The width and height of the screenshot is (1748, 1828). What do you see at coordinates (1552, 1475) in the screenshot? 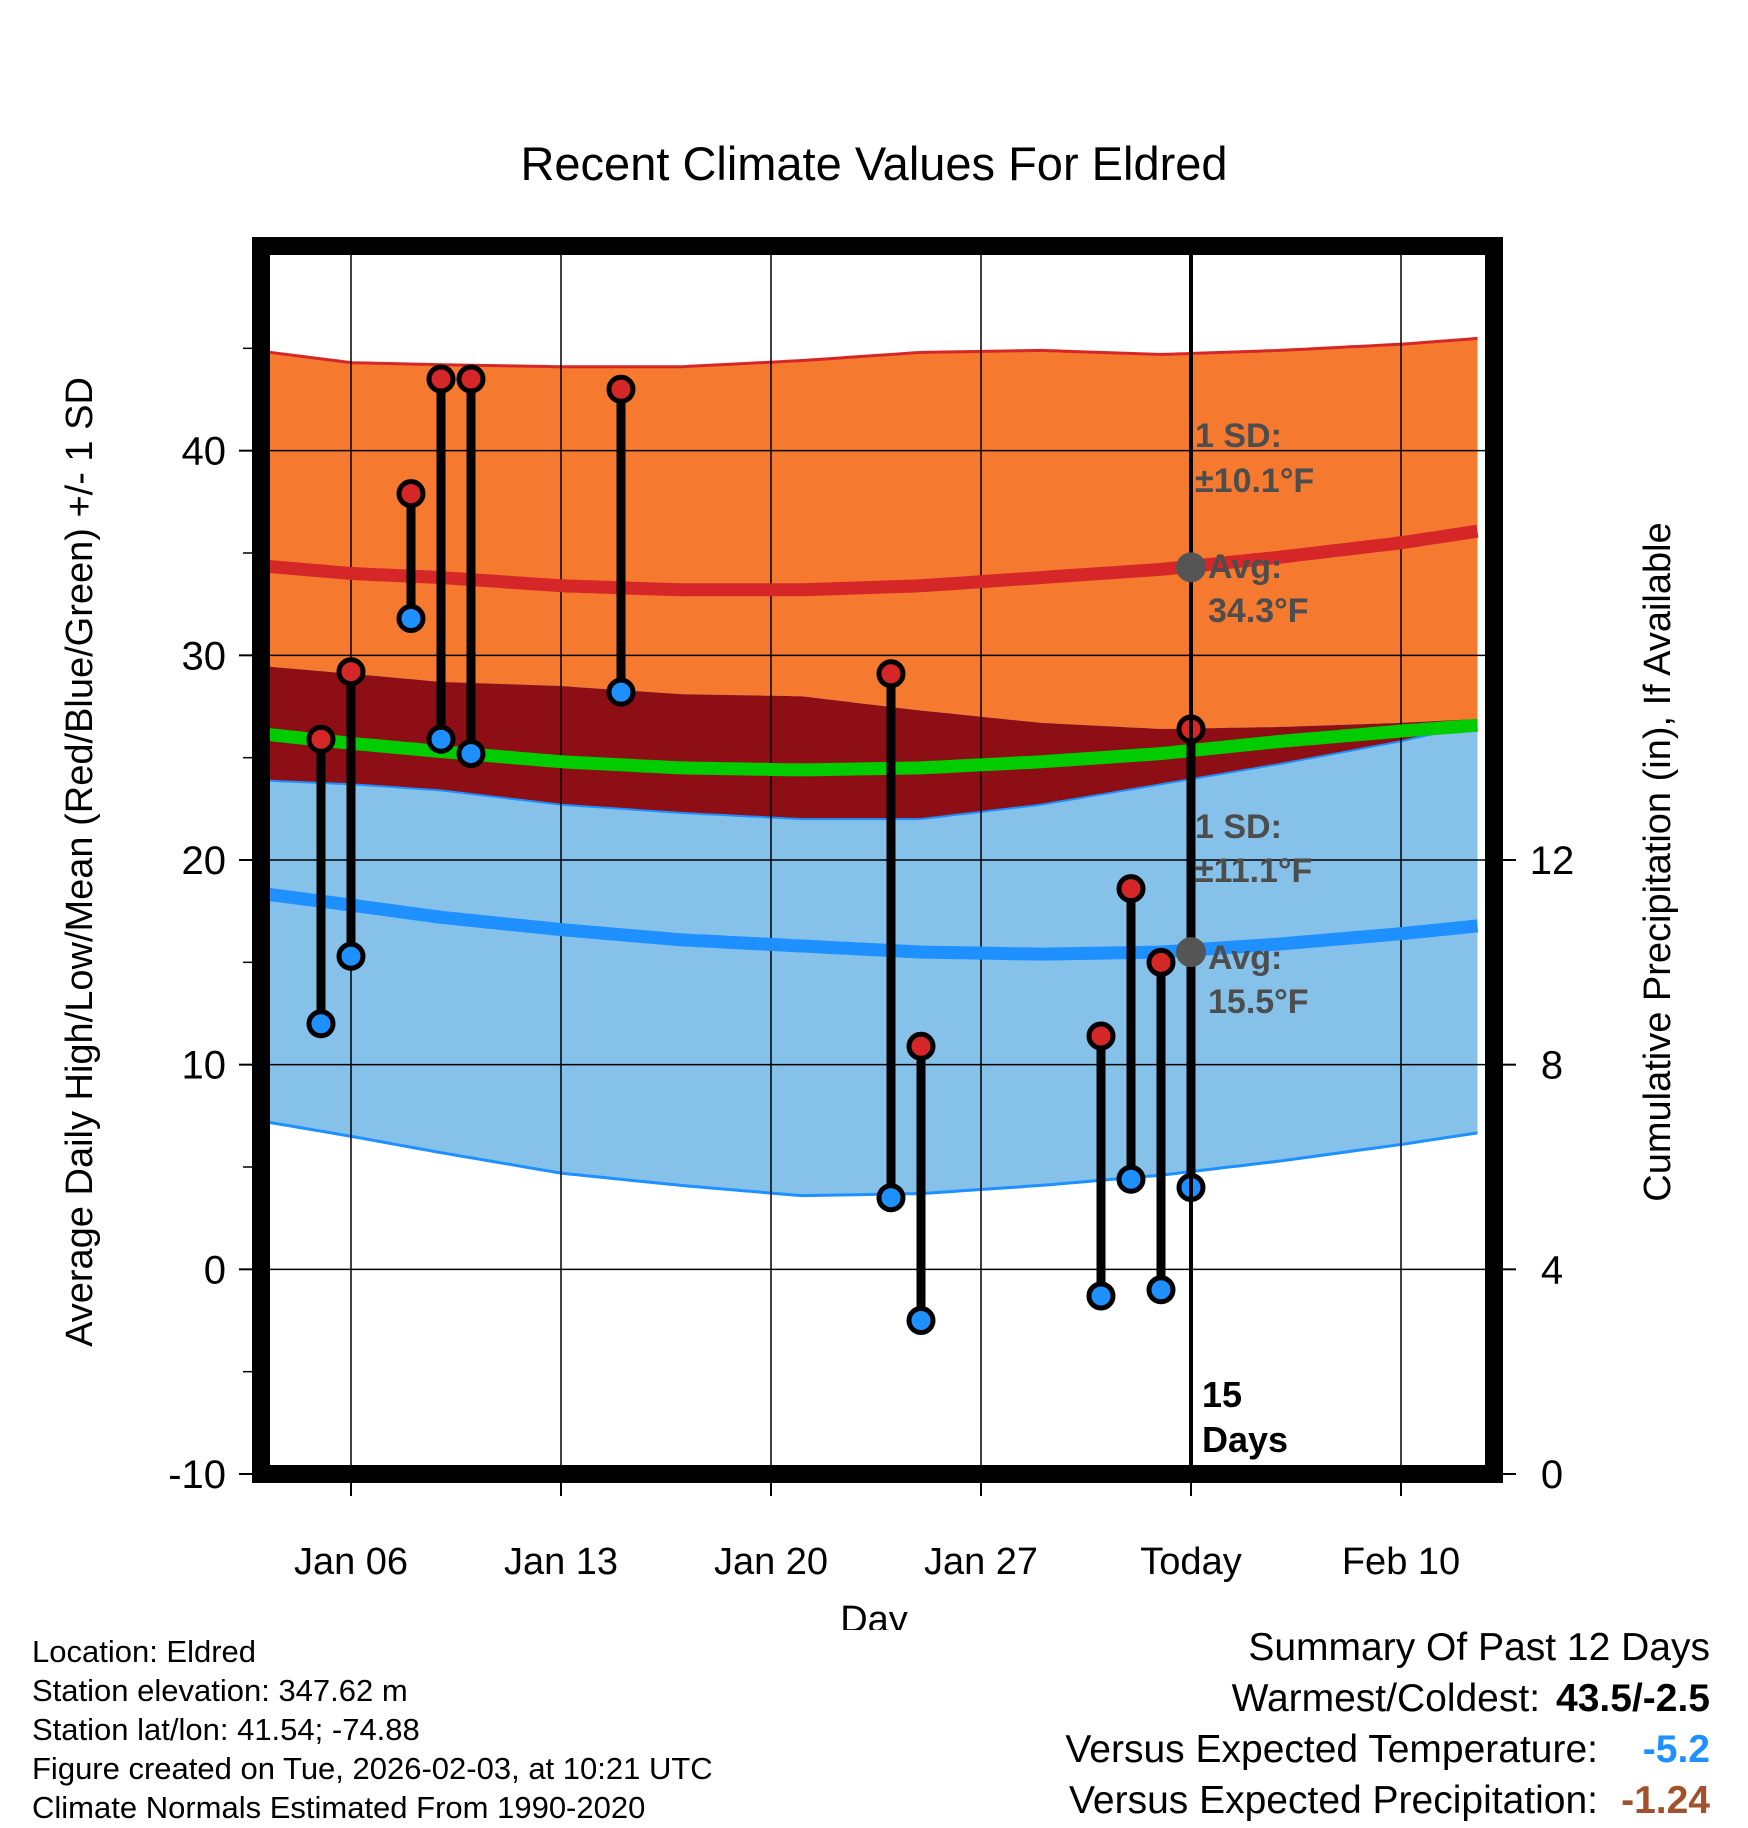
I see `y2-tick-label: 0` at bounding box center [1552, 1475].